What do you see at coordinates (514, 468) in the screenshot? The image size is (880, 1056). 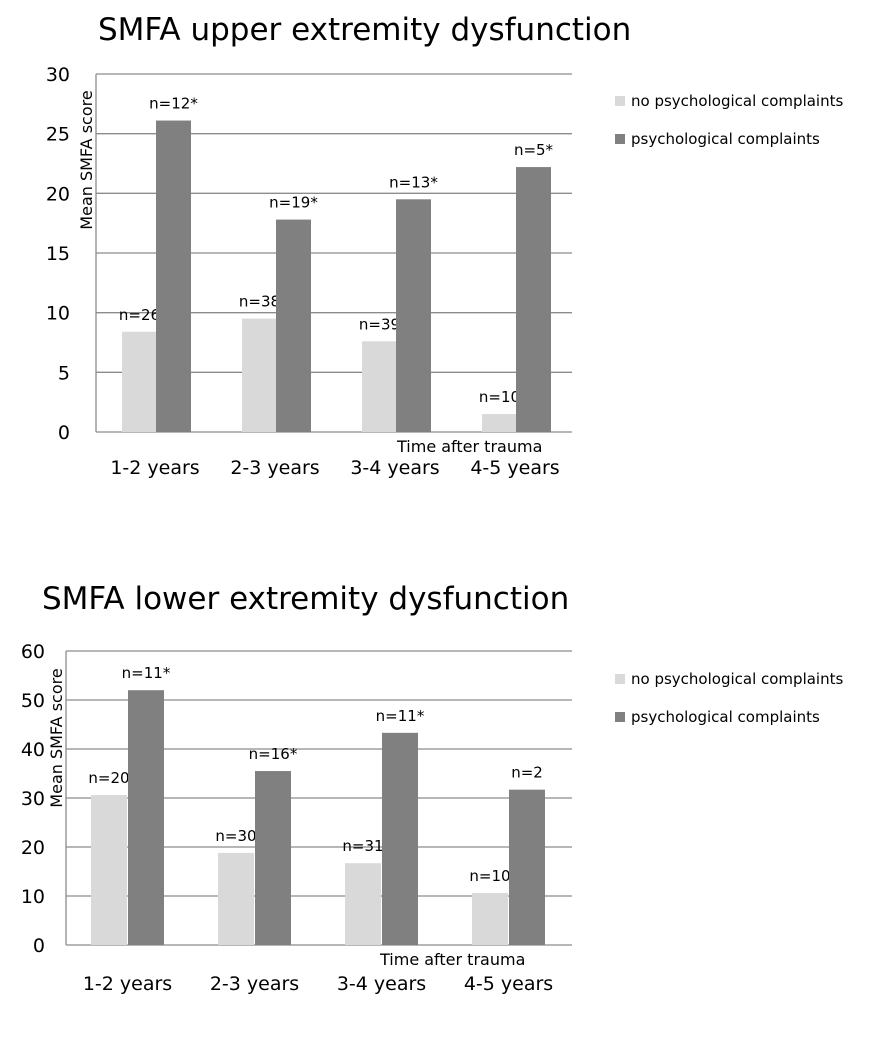 I see `upper-category-label: 4-5 years` at bounding box center [514, 468].